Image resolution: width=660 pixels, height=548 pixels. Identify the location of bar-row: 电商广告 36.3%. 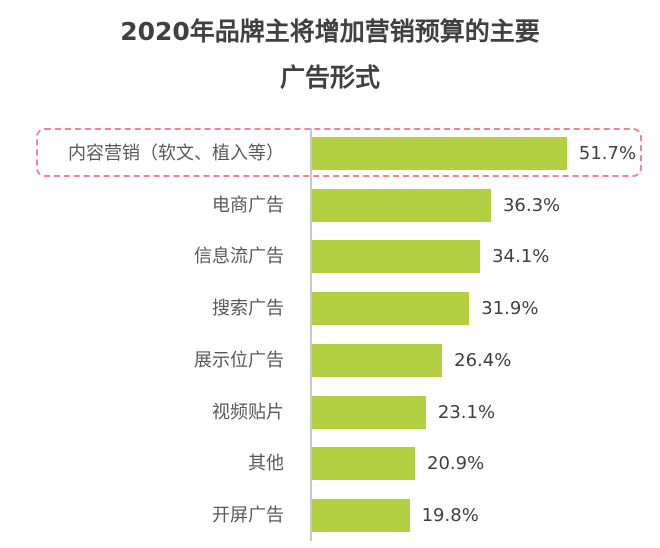
(330, 205).